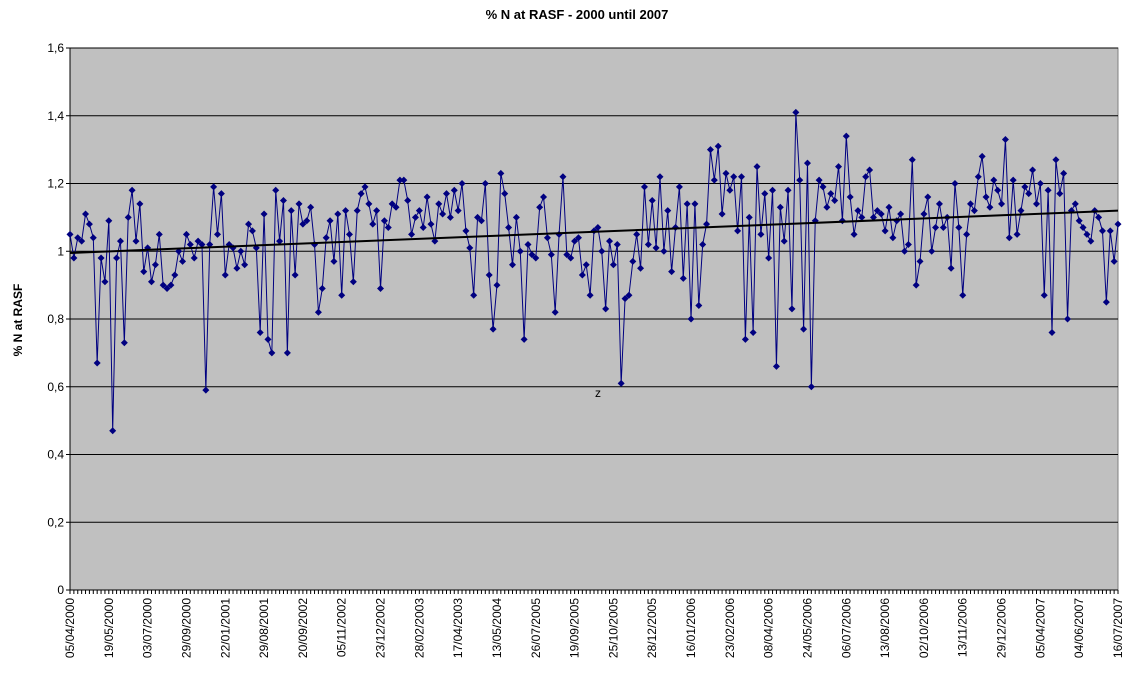 This screenshot has width=1122, height=690. Describe the element at coordinates (598, 393) in the screenshot. I see `annotation: z` at that location.